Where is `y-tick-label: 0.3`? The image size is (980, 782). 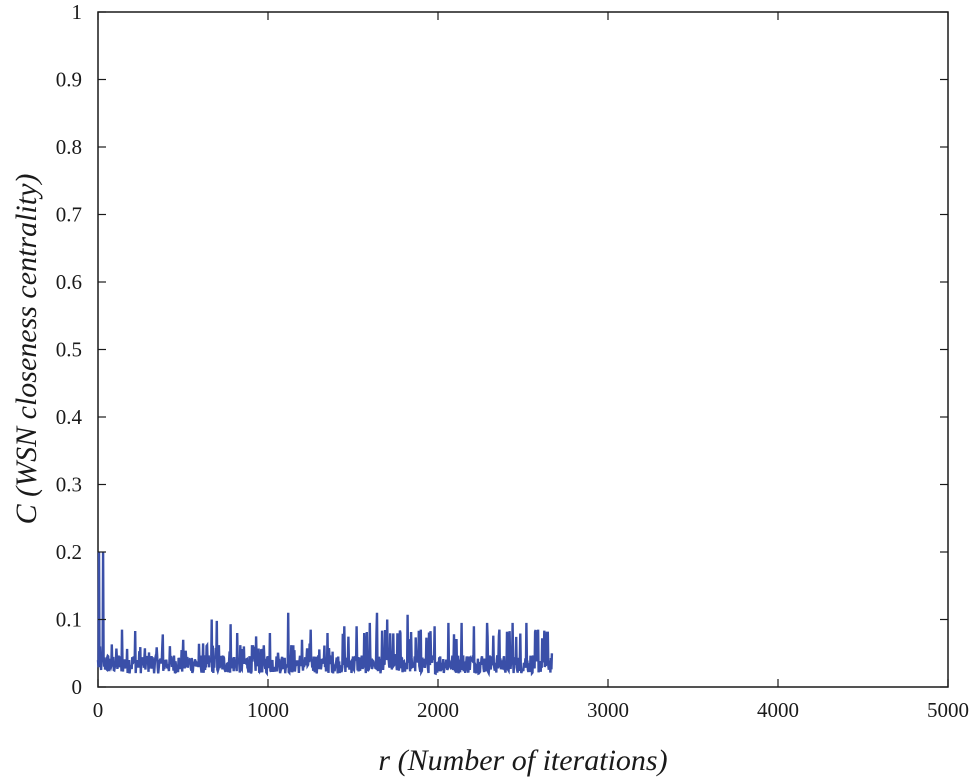 y-tick-label: 0.3 is located at coordinates (69, 485).